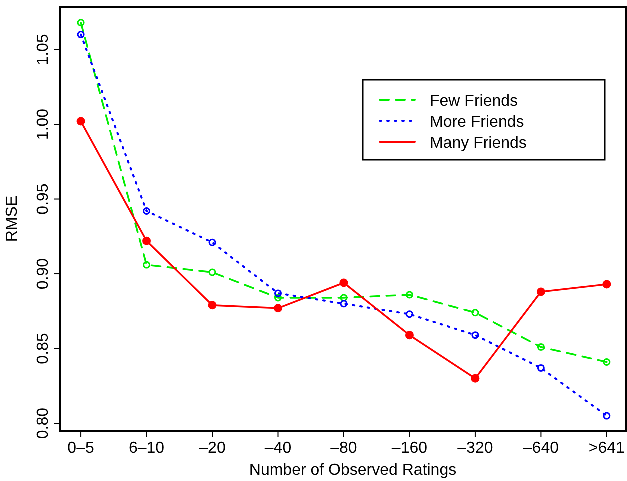 This screenshot has height=481, width=627. I want to click on y-tick-label: 1.05, so click(43, 50).